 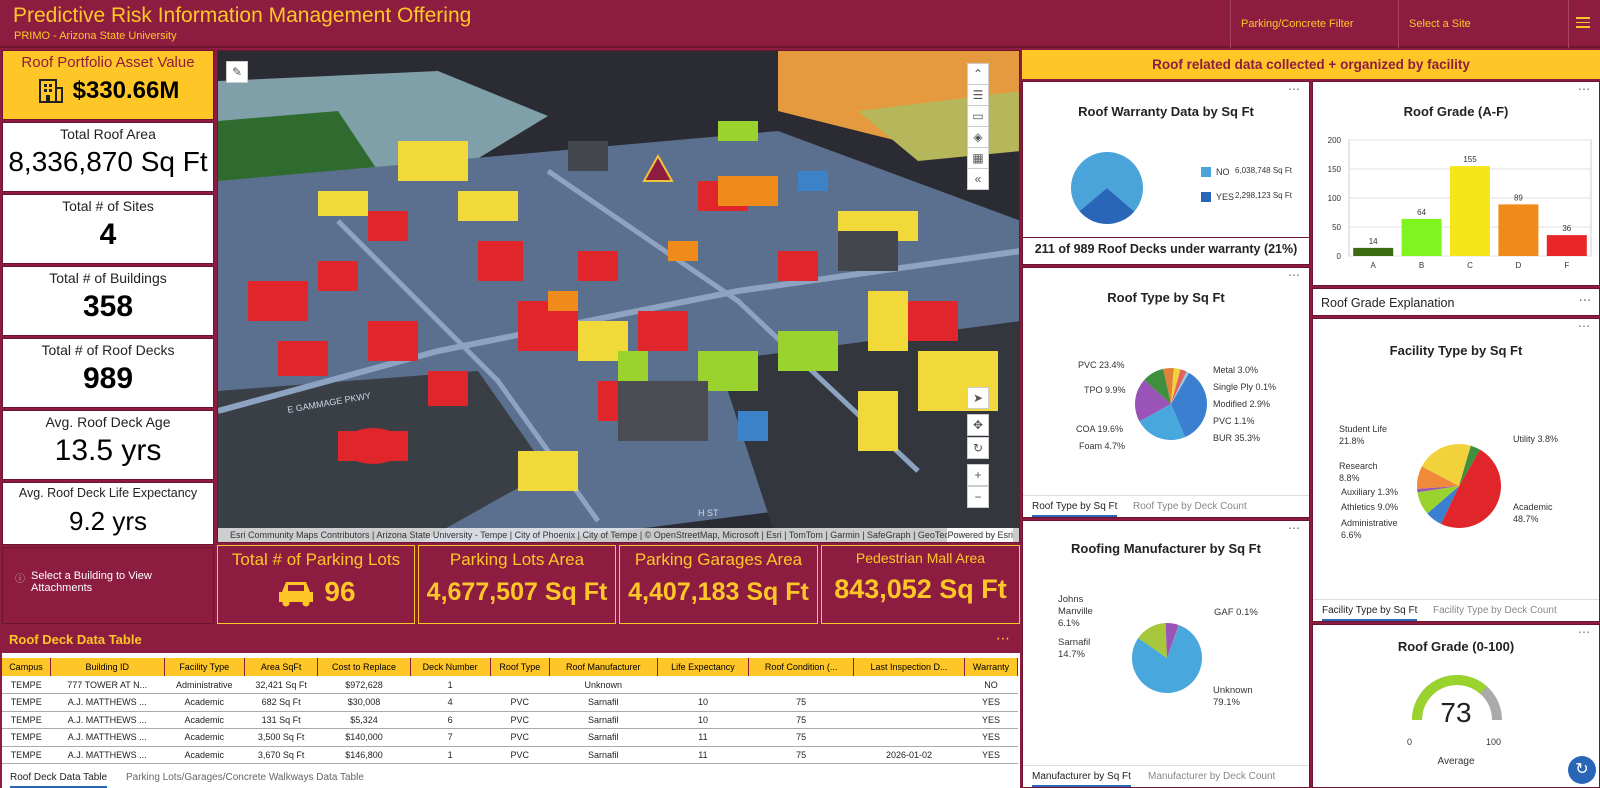 I want to click on kpi-label: Roof Portfolio Asset Value, so click(x=108, y=62).